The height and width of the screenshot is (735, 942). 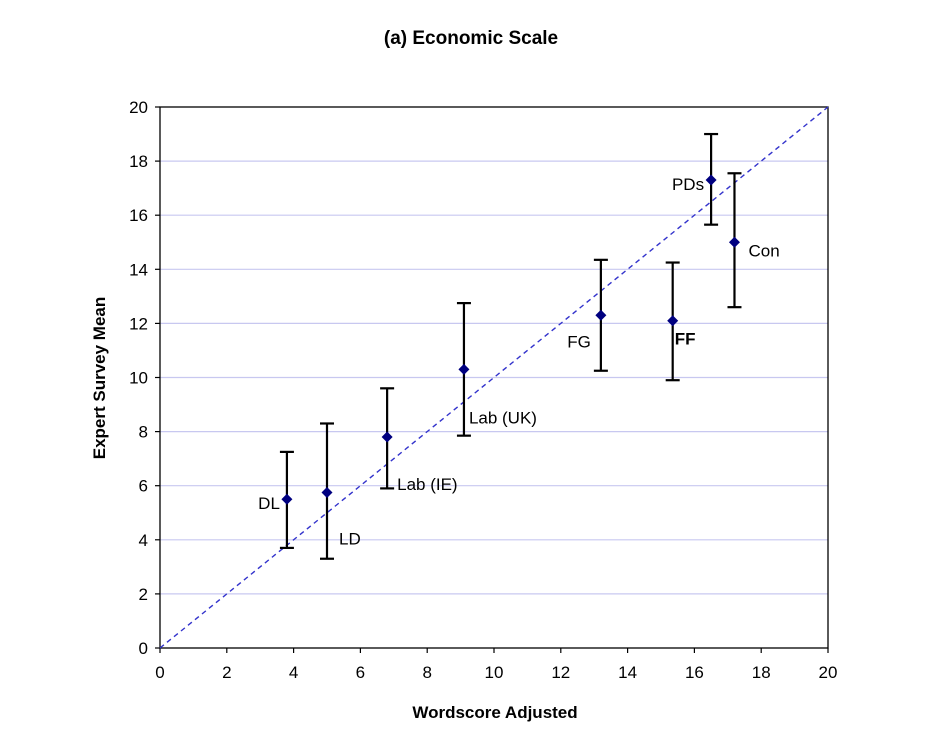 I want to click on x-axis-label: Wordscore Adjusted, so click(x=495, y=712).